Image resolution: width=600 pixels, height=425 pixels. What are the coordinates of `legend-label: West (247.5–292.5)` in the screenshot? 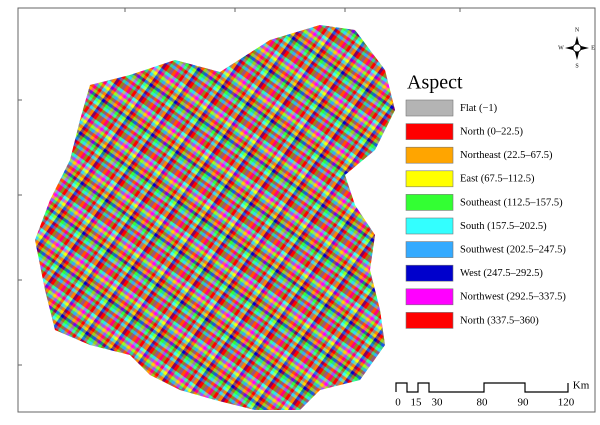 It's located at (501, 273).